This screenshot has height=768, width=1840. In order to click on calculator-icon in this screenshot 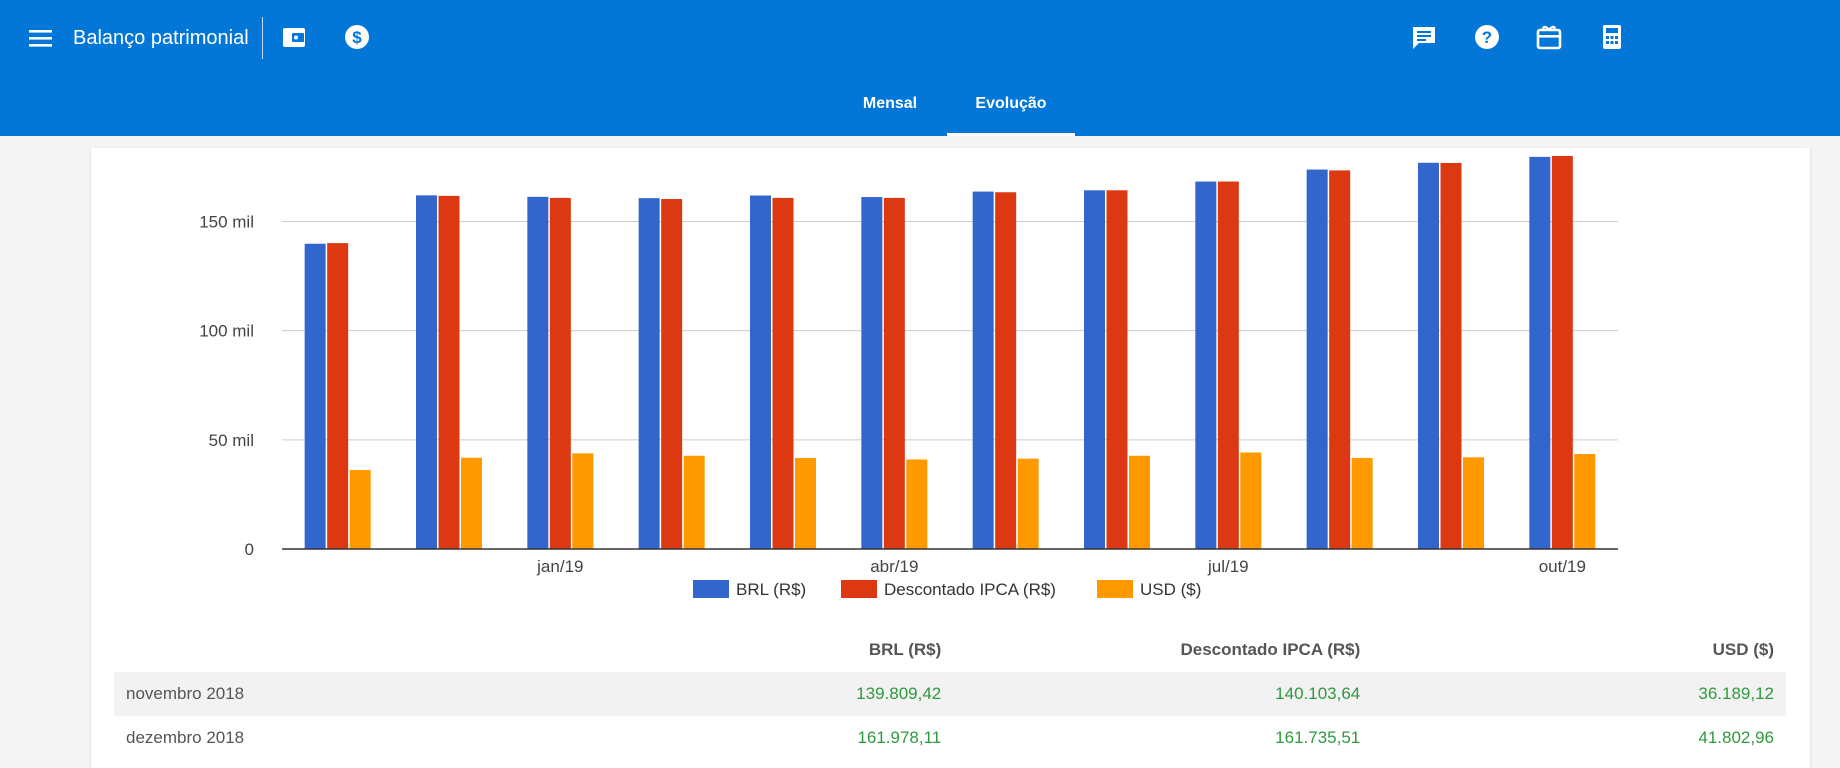, I will do `click(1612, 37)`.